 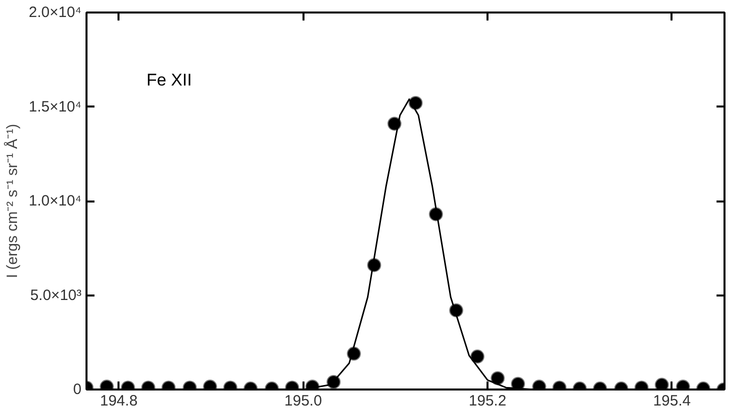 I want to click on point, so click(x=661, y=384).